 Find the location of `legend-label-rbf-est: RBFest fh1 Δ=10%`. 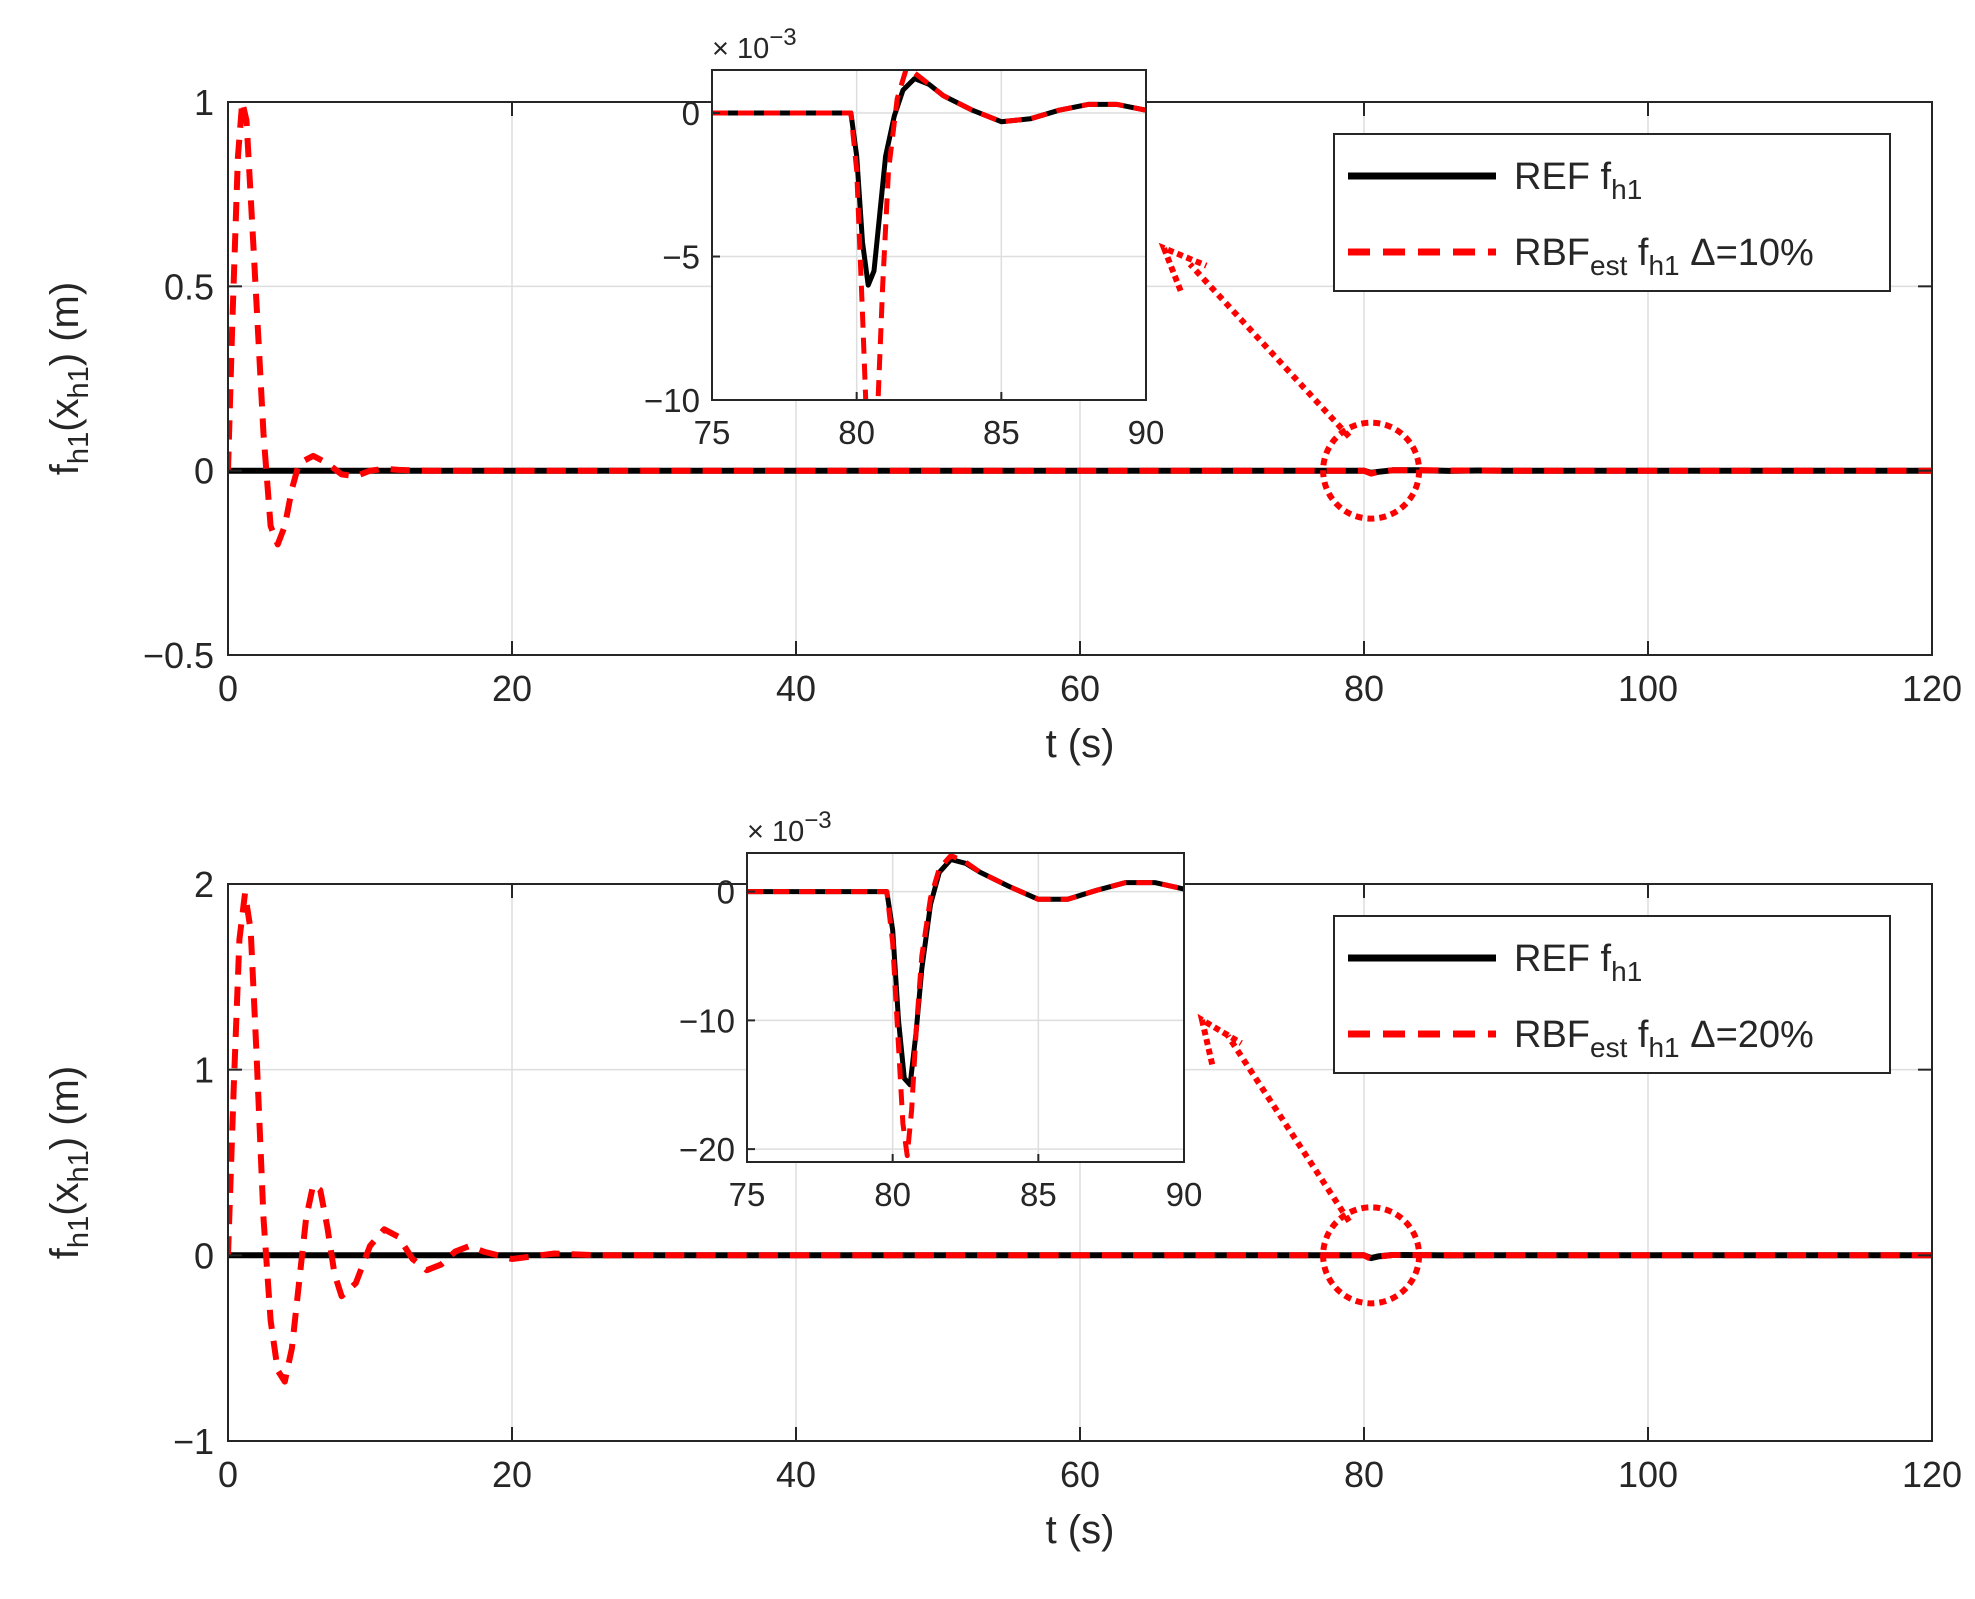

legend-label-rbf-est: RBFest fh1 Δ=10% is located at coordinates (1664, 256).